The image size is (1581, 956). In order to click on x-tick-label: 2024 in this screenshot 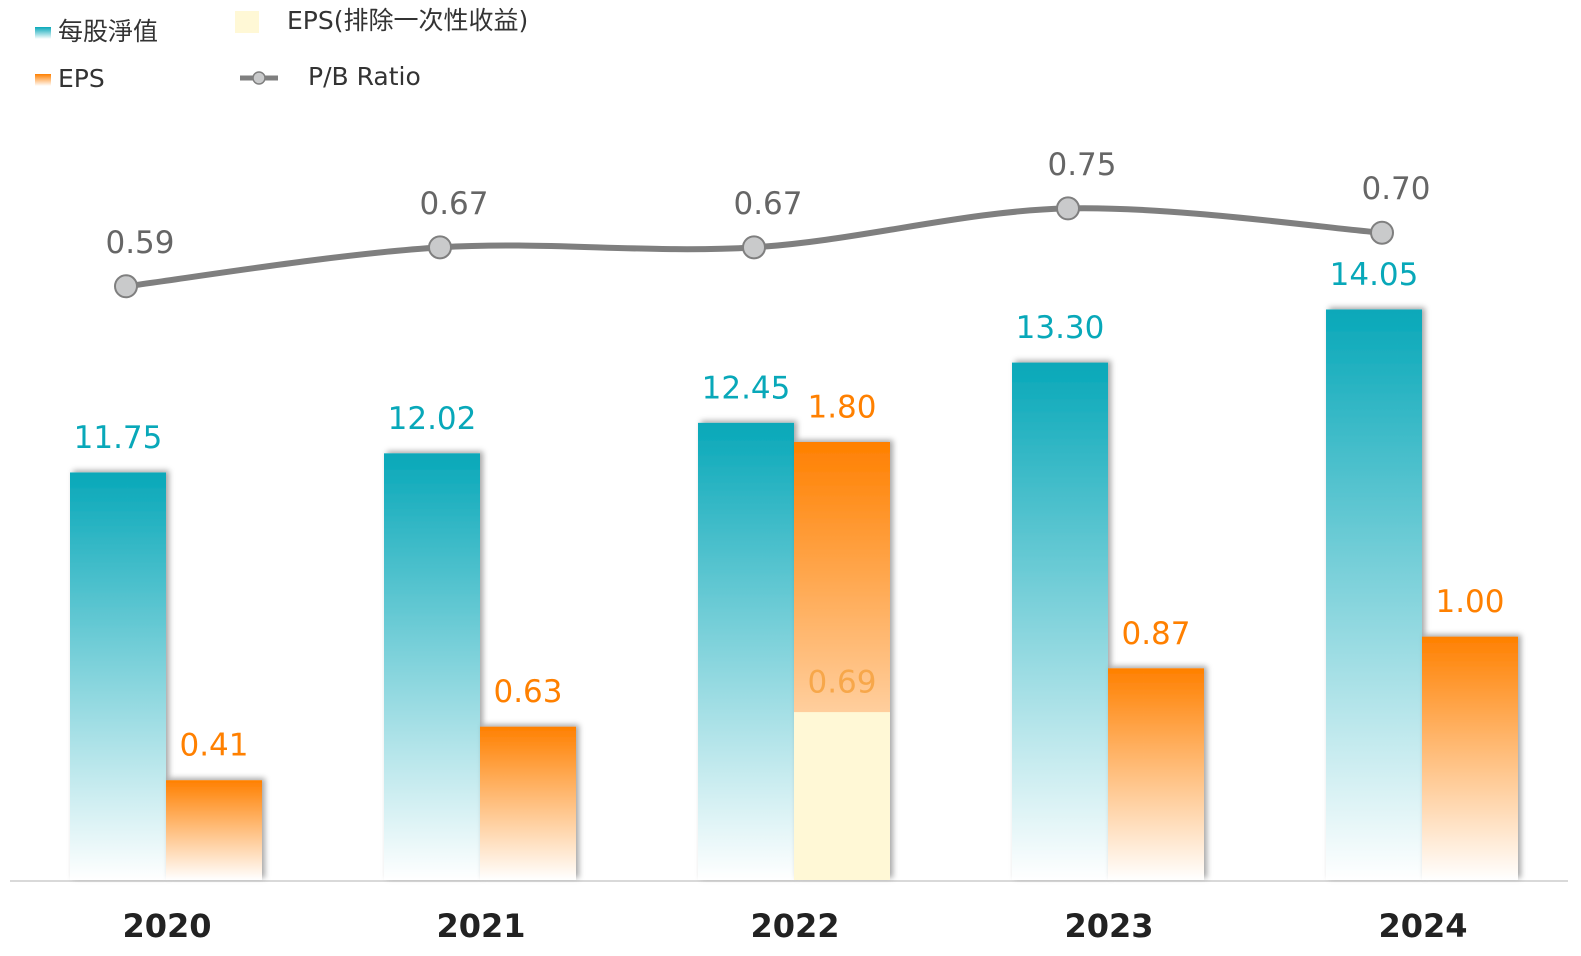, I will do `click(1422, 926)`.